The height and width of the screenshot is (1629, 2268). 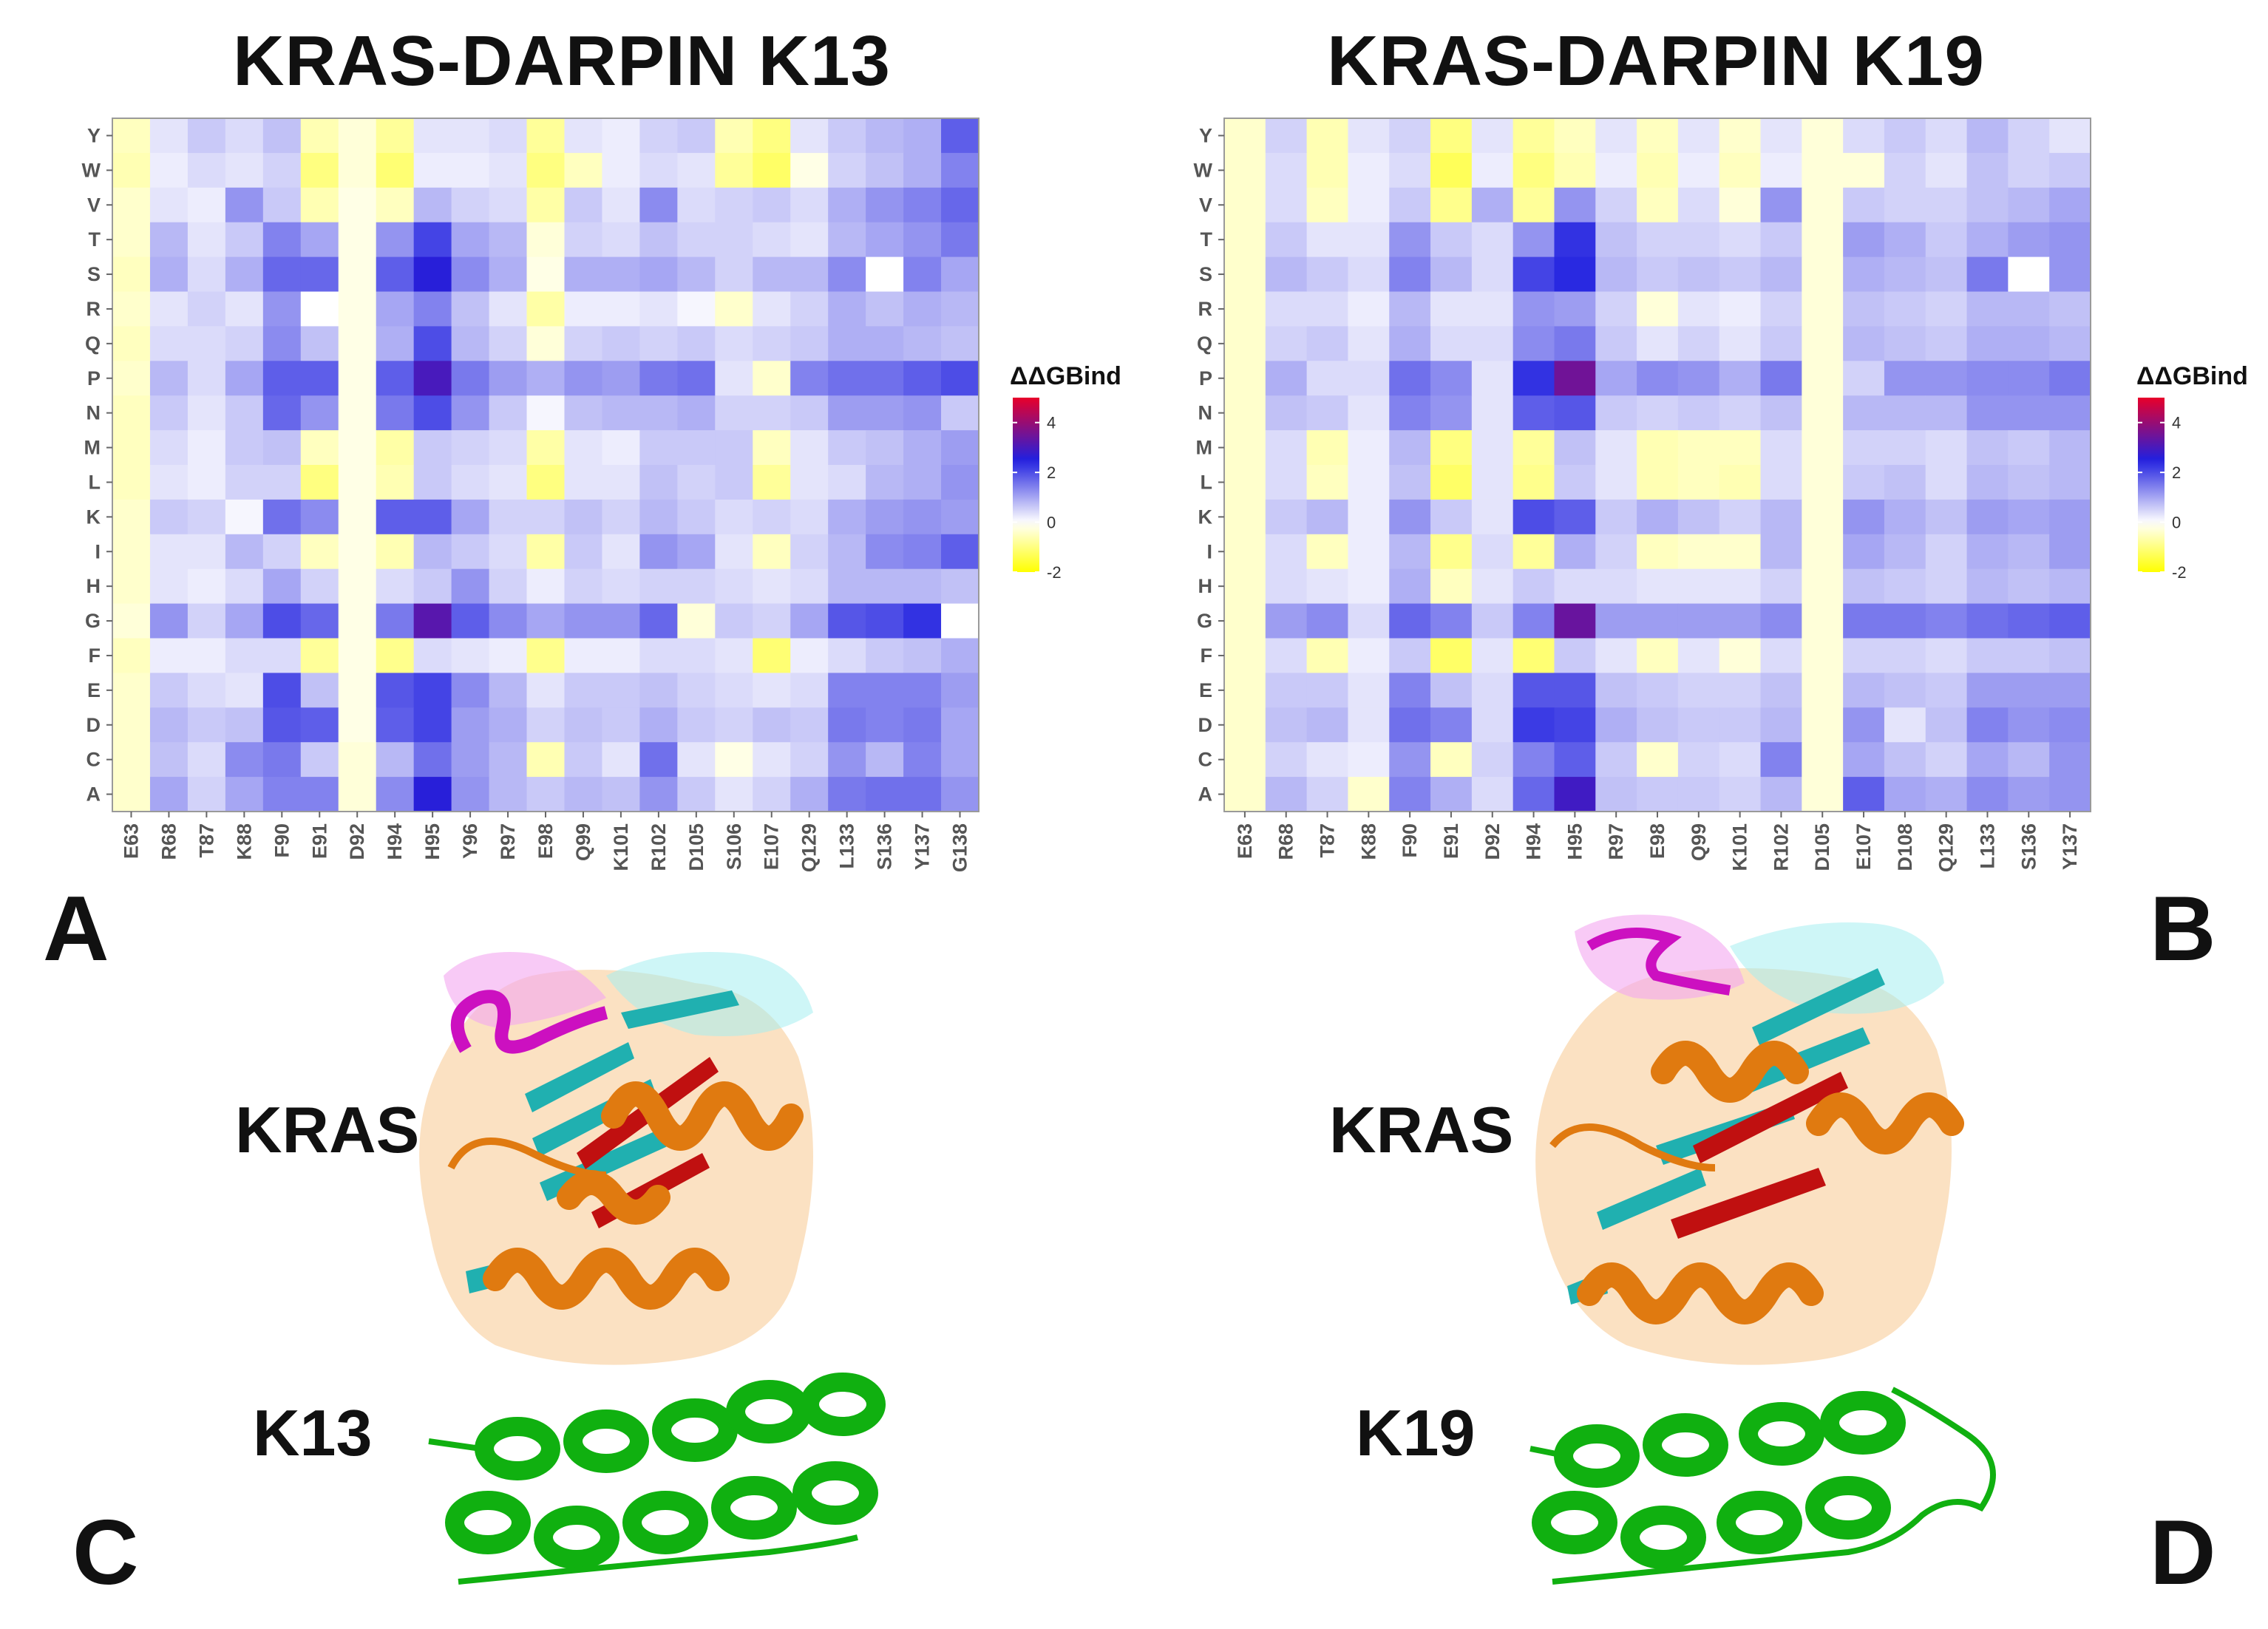 I want to click on y-tick-label: W, so click(x=1204, y=170).